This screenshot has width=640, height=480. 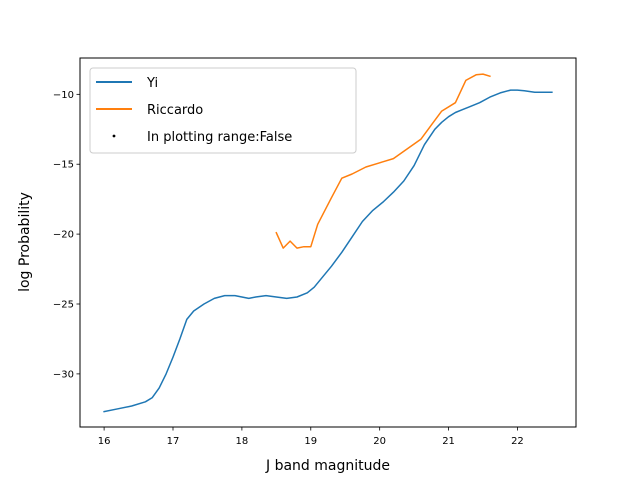 What do you see at coordinates (114, 136) in the screenshot?
I see `legend-marker` at bounding box center [114, 136].